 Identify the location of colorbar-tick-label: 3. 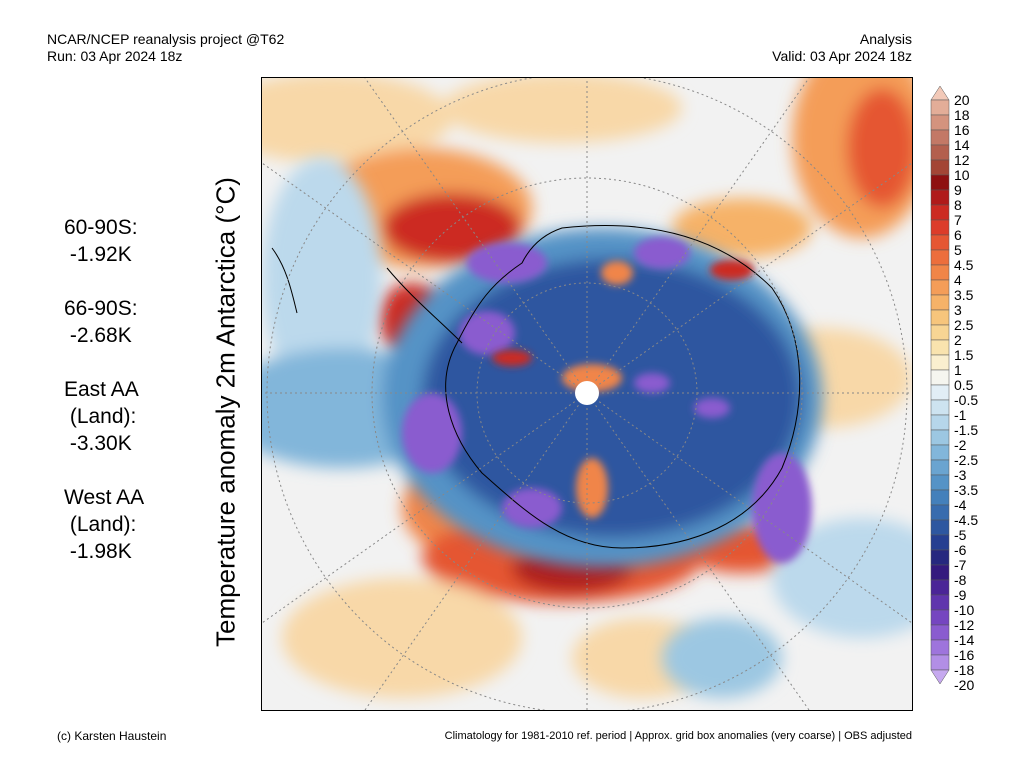
(958, 310).